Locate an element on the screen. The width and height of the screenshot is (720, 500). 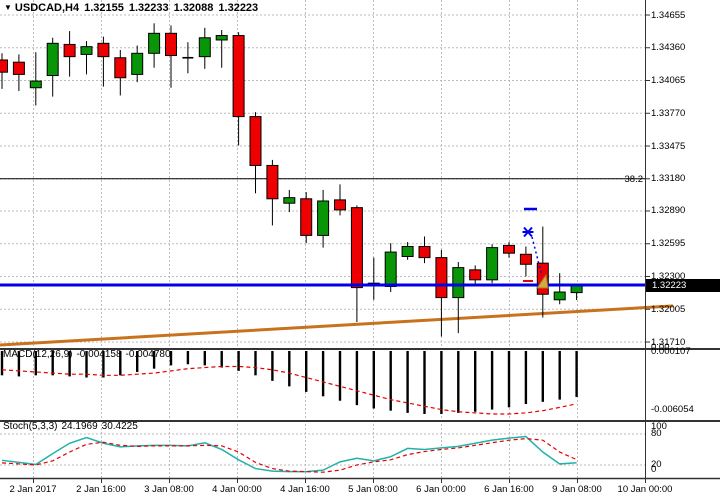
ohlc-high: 1.32233 is located at coordinates (148, 8).